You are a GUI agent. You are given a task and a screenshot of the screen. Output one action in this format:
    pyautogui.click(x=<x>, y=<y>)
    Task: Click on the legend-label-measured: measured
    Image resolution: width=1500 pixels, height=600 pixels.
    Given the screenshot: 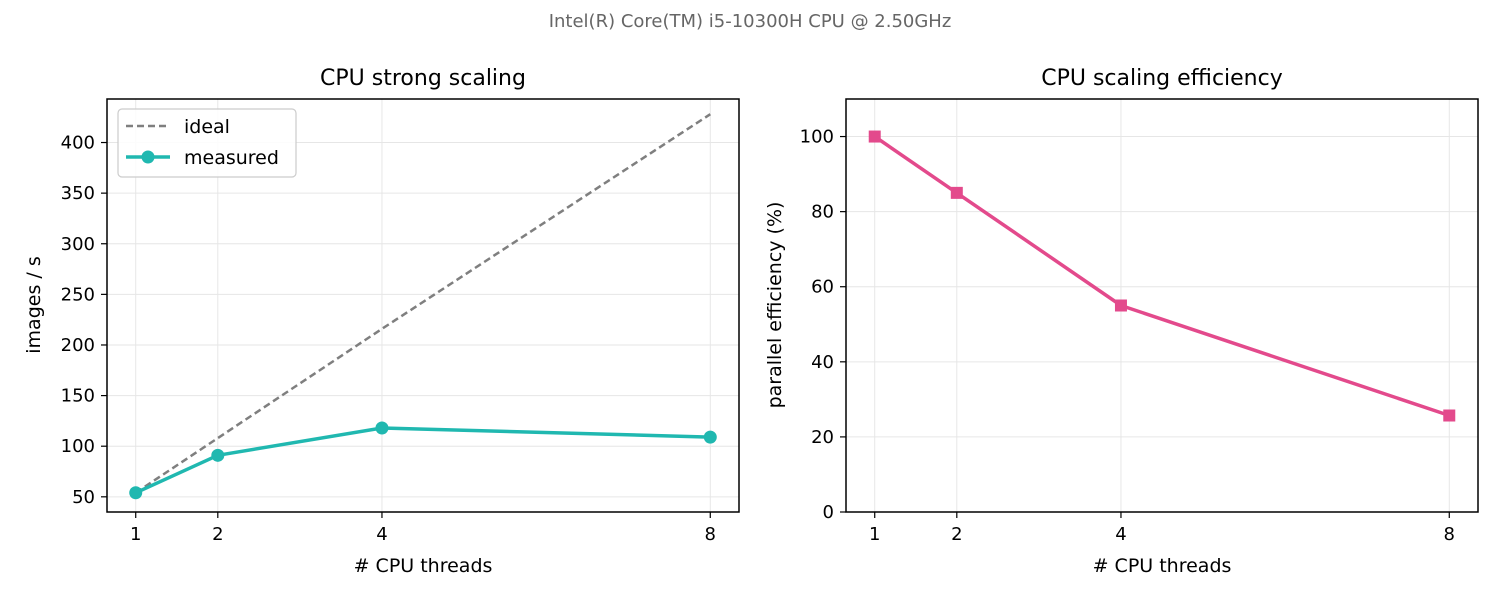 What is the action you would take?
    pyautogui.click(x=231, y=158)
    